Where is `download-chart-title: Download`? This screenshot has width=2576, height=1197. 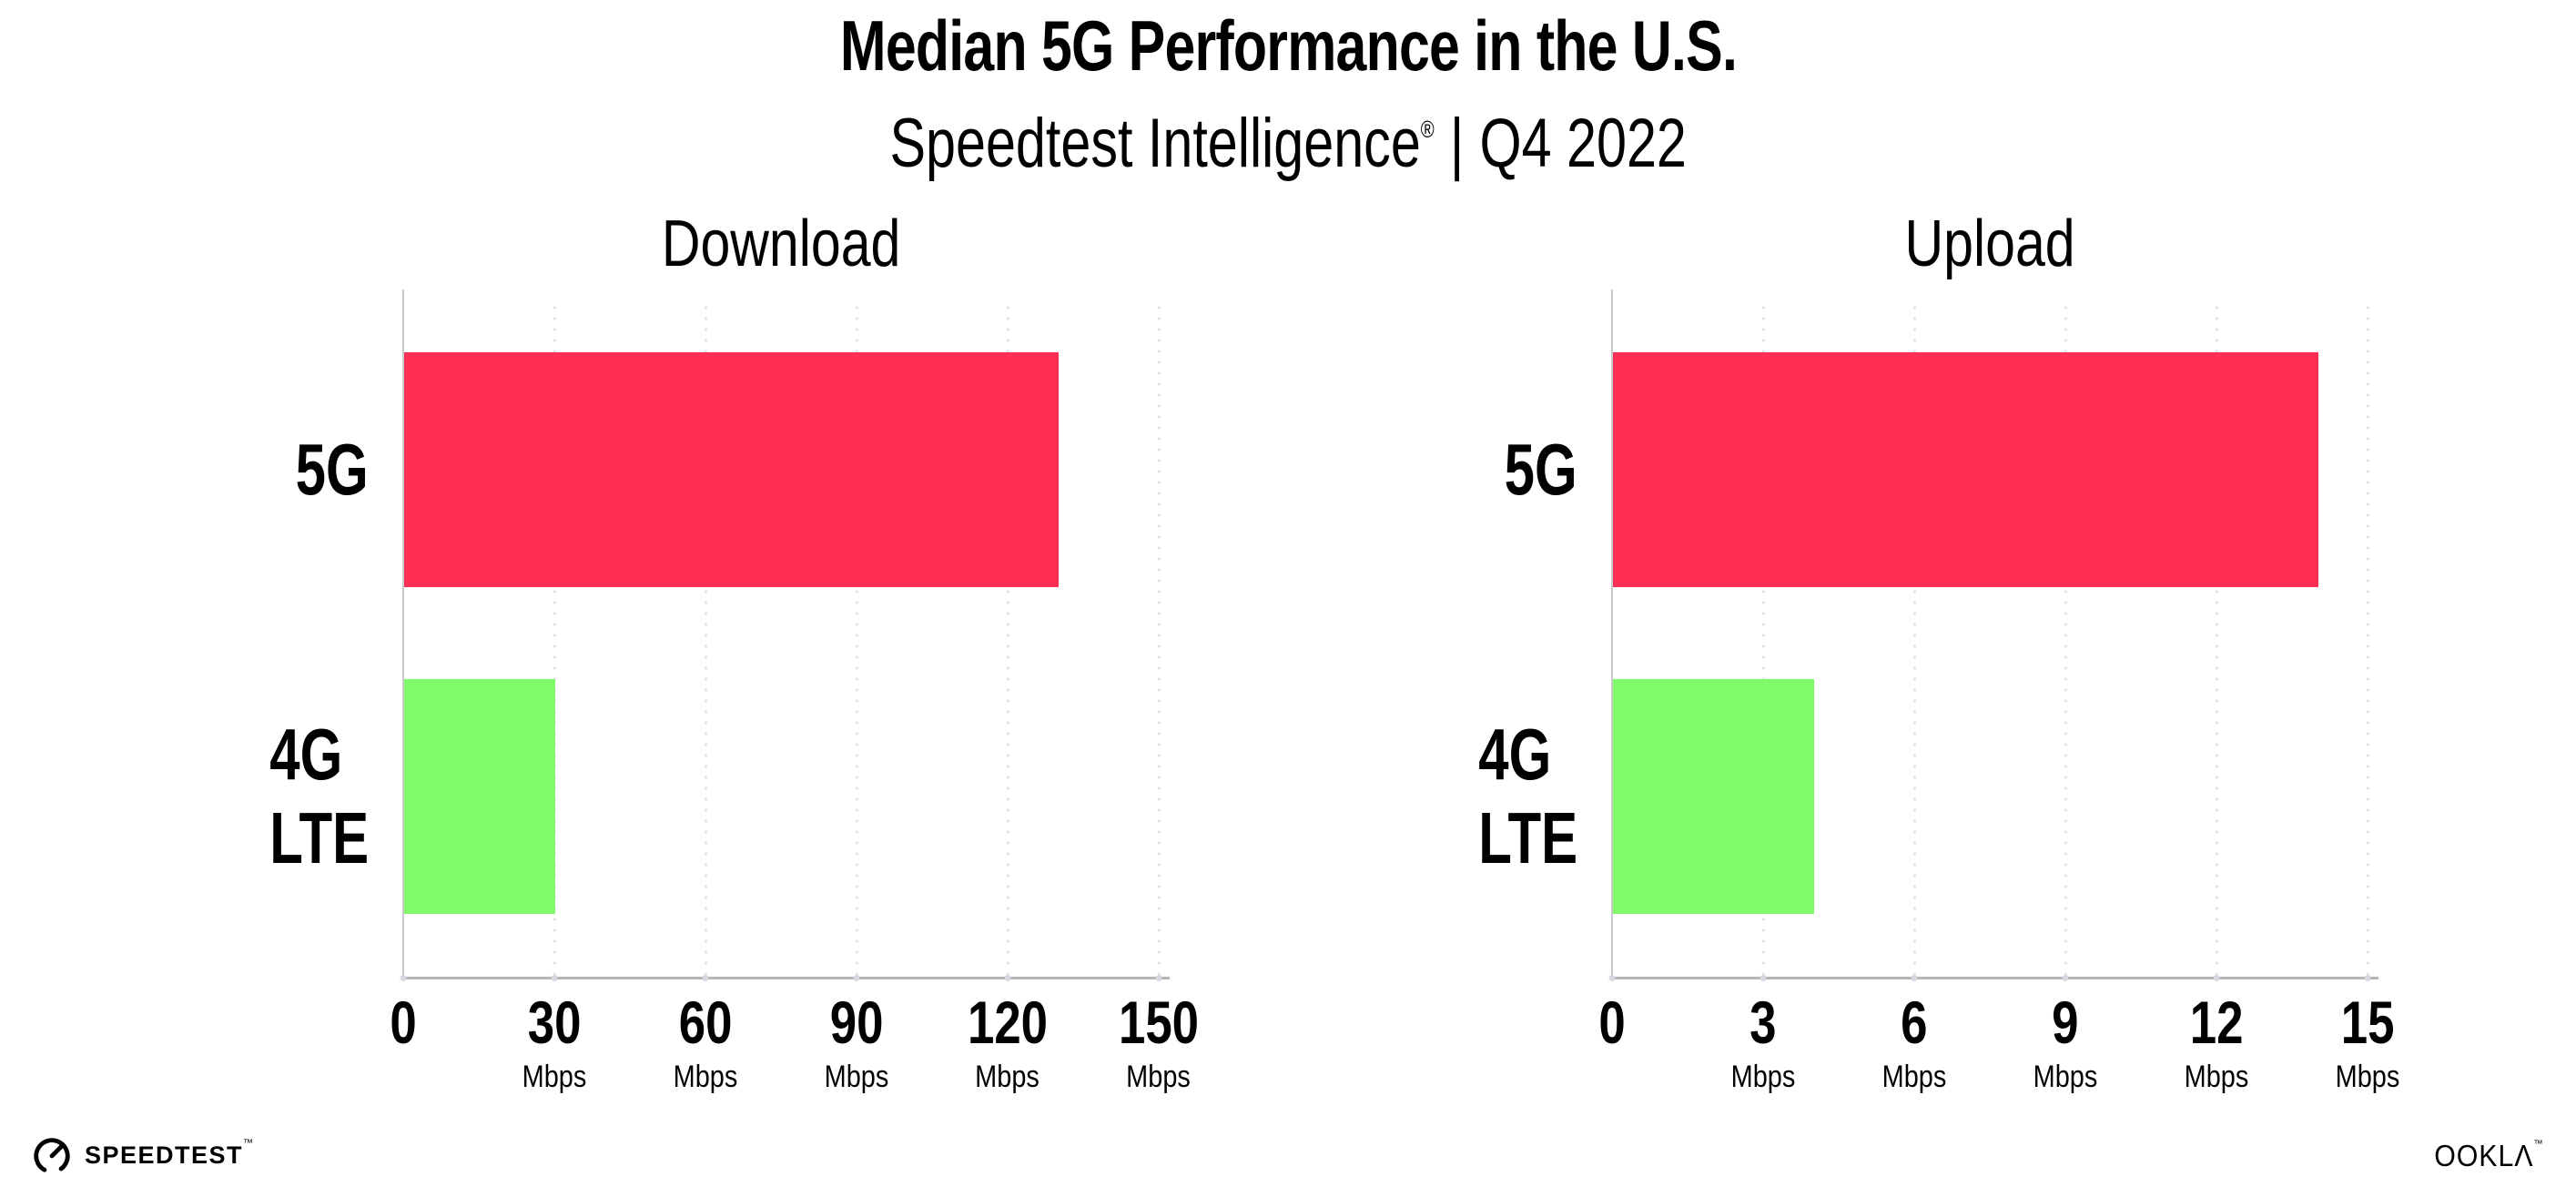 download-chart-title: Download is located at coordinates (781, 244).